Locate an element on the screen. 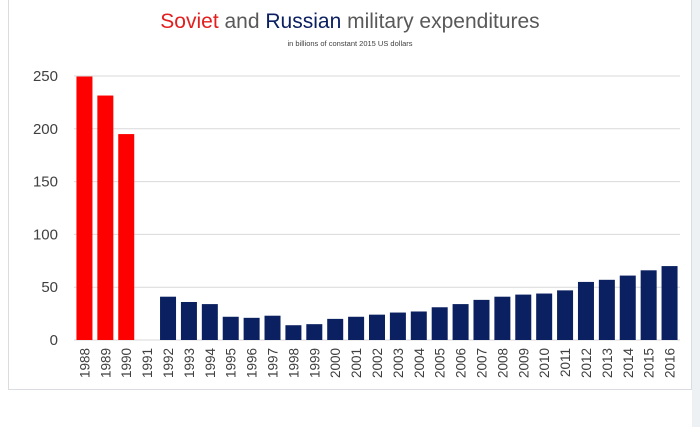  bar-russian-2000 is located at coordinates (335, 329).